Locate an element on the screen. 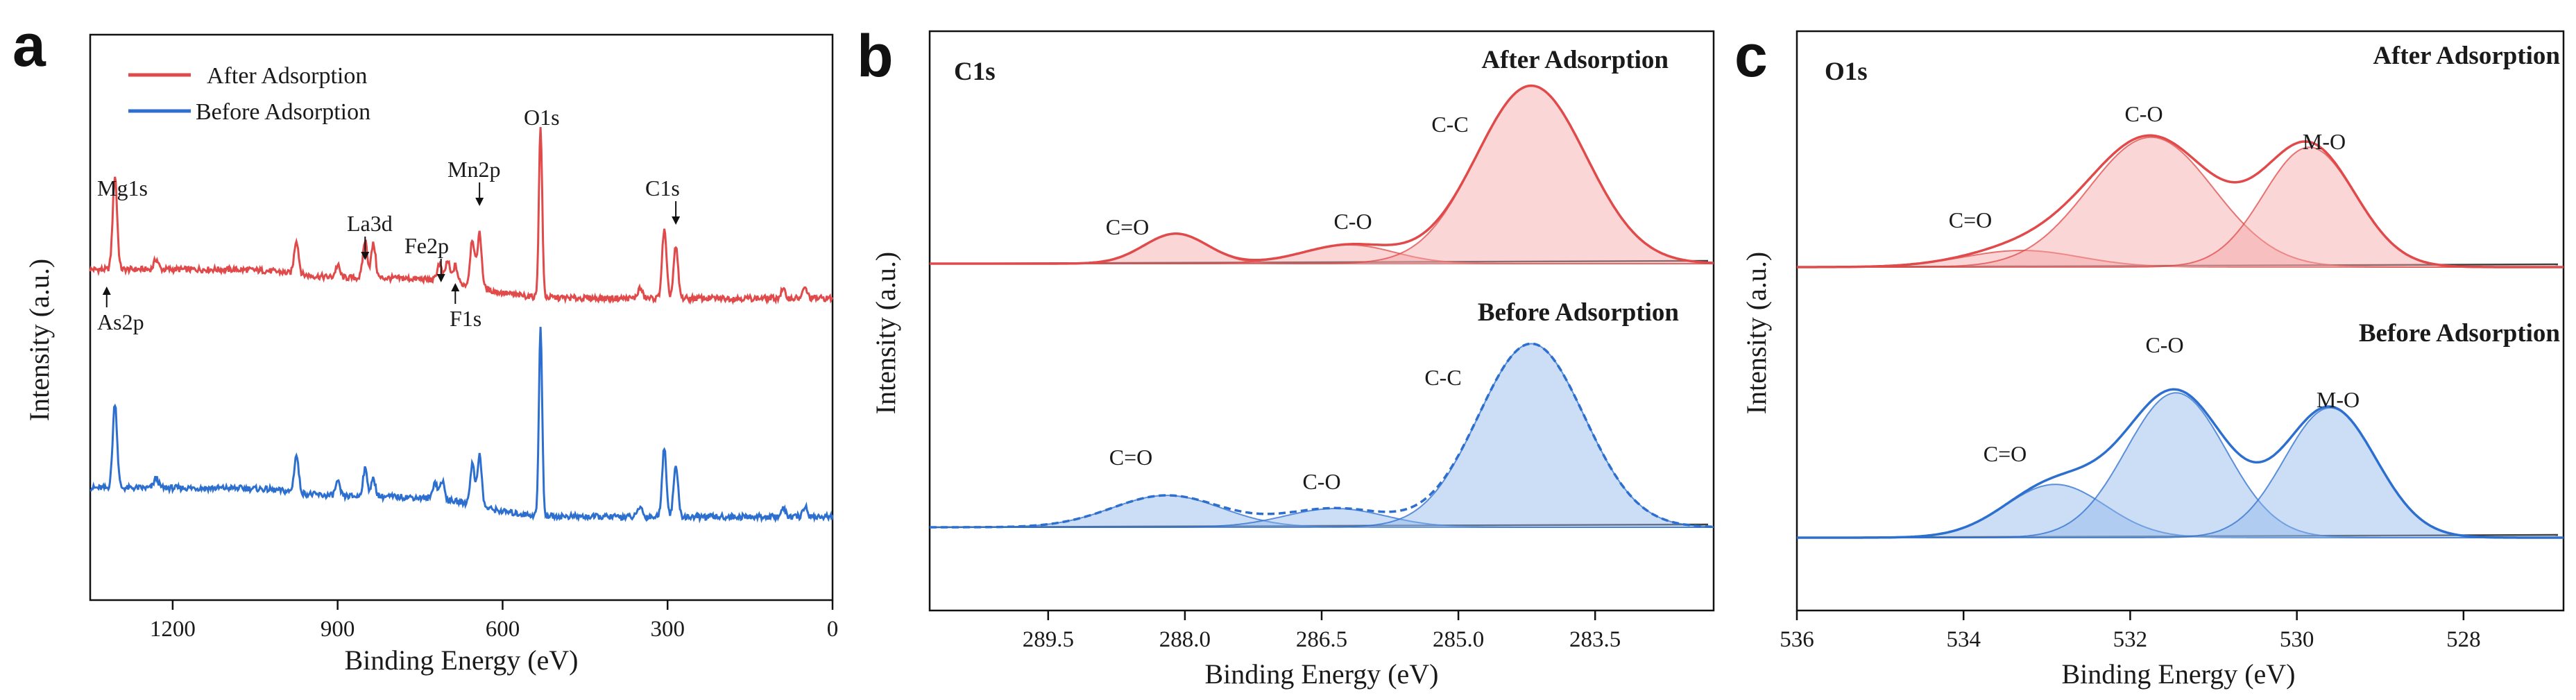  legend-label-before: Before Adsorption is located at coordinates (283, 112).